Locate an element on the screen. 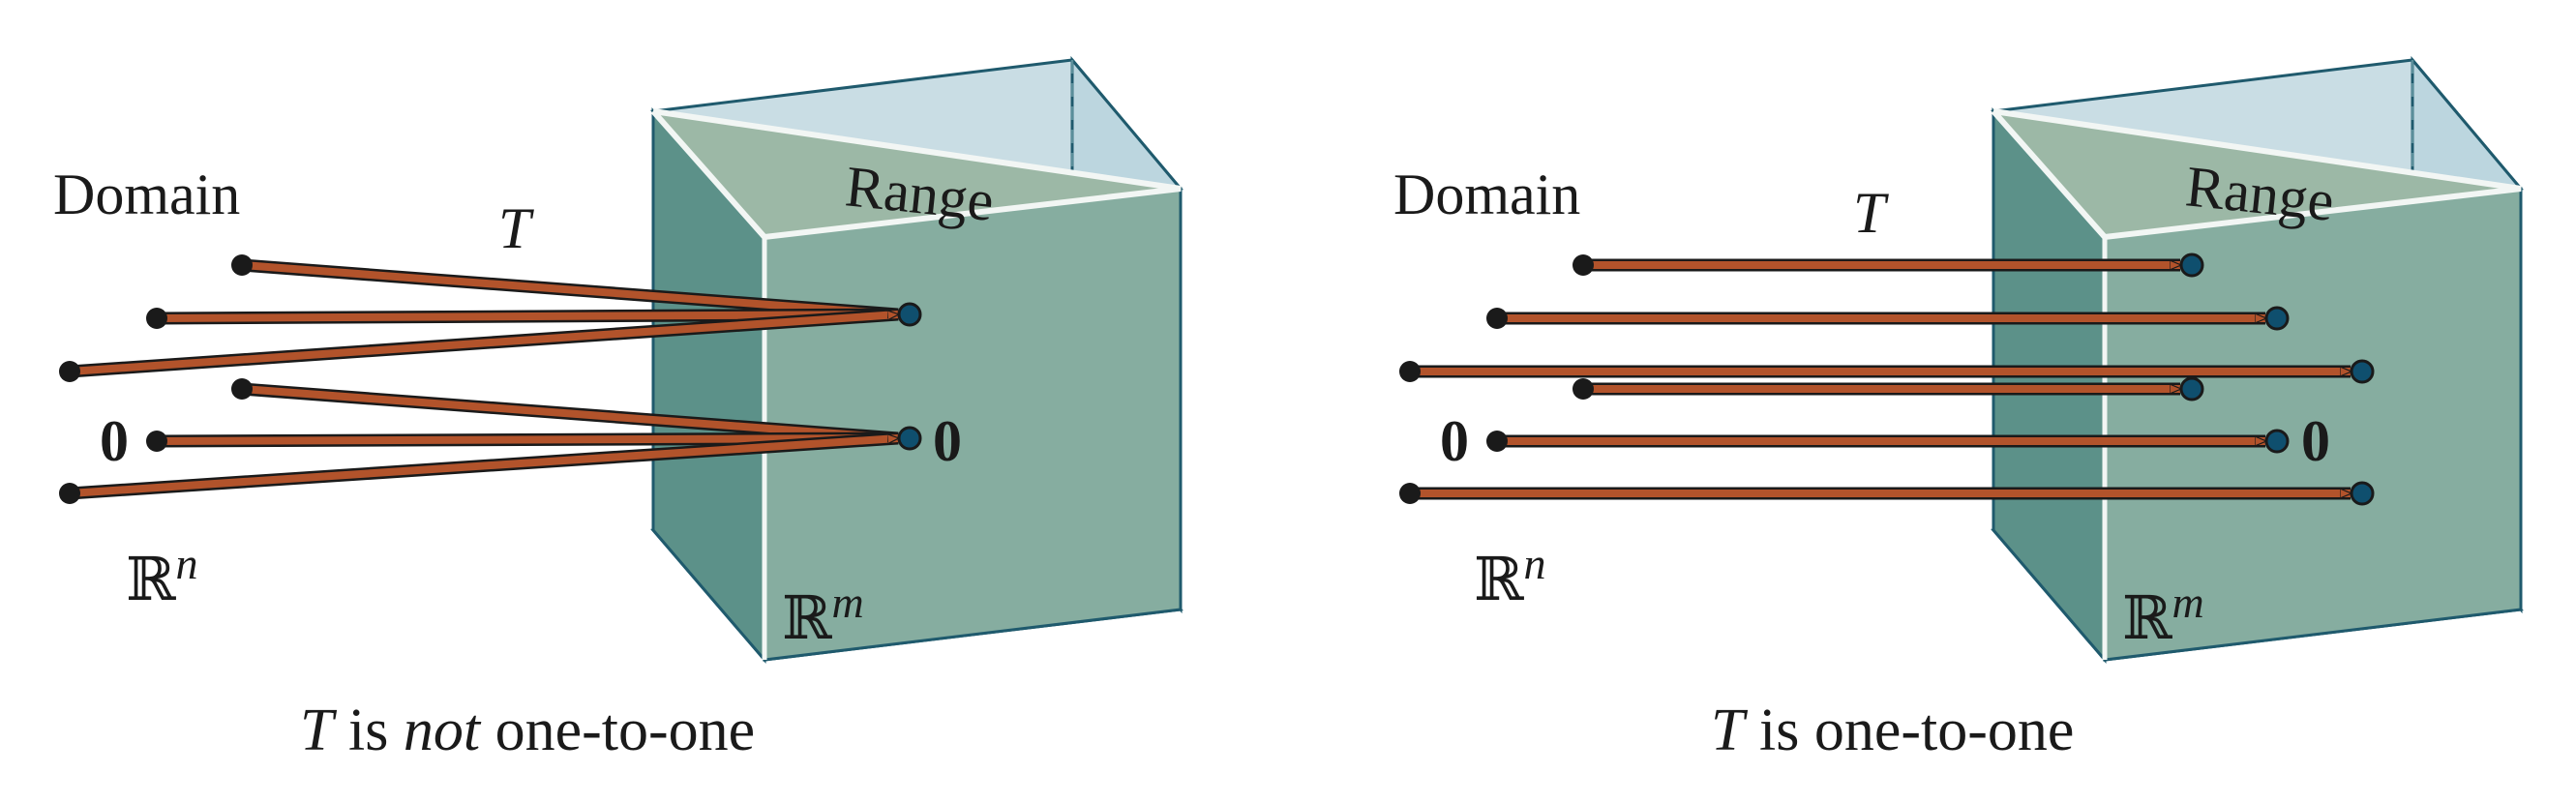 This screenshot has width=2576, height=803. caption: T is one-to-one is located at coordinates (1892, 730).